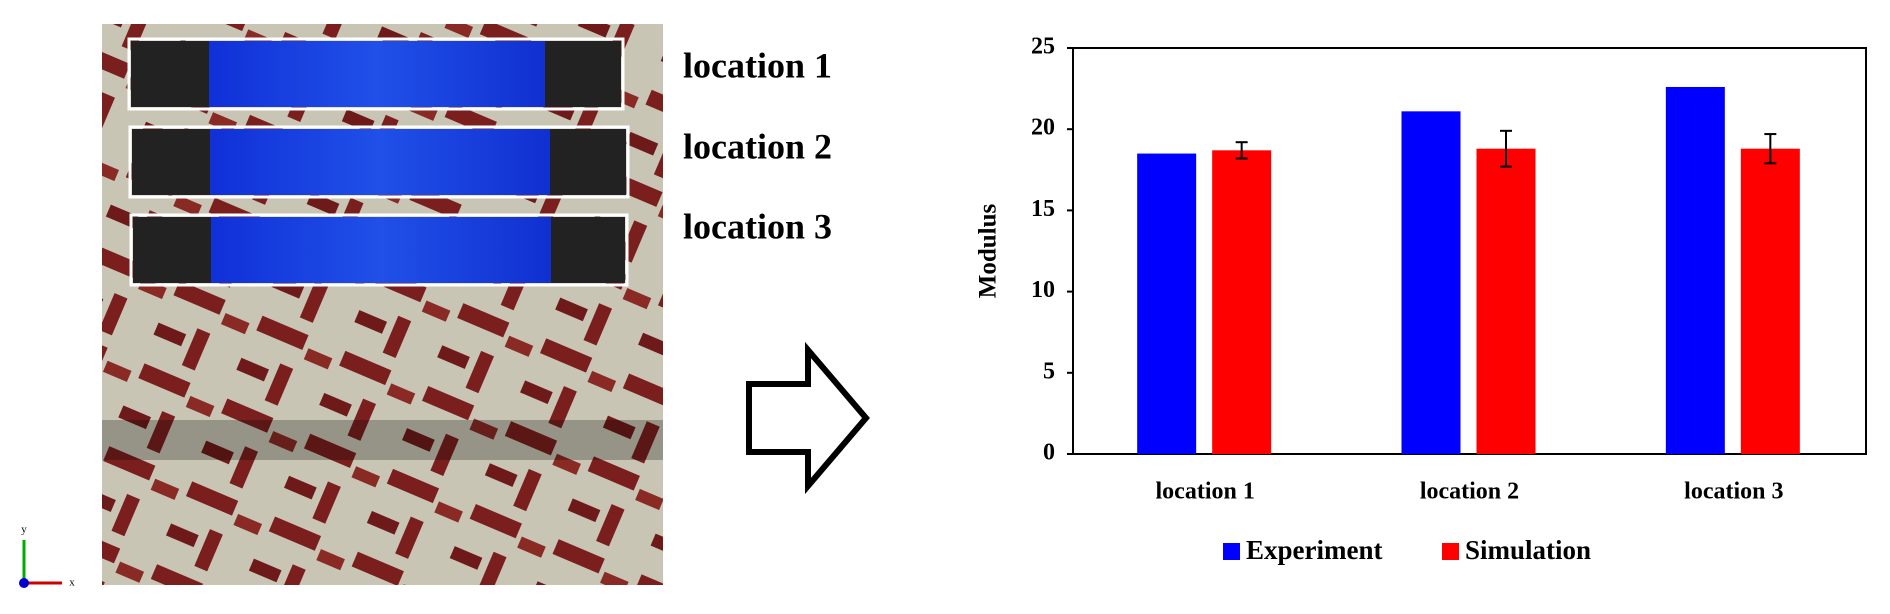  What do you see at coordinates (808, 418) in the screenshot?
I see `arrow` at bounding box center [808, 418].